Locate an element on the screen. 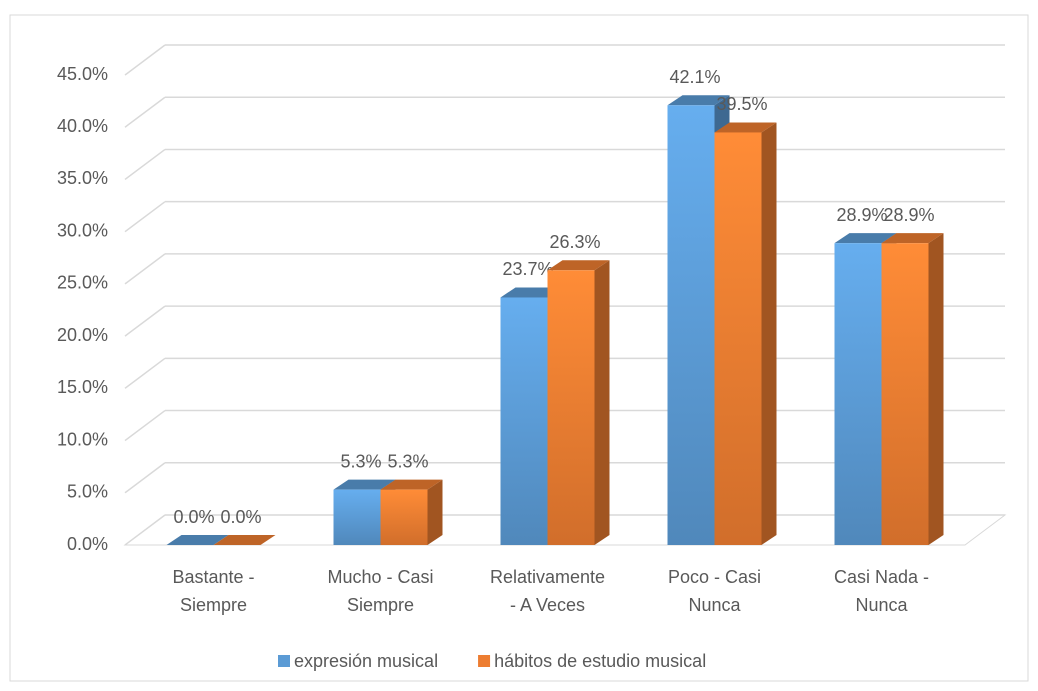  y-tick-label: 45.0% is located at coordinates (82, 74).